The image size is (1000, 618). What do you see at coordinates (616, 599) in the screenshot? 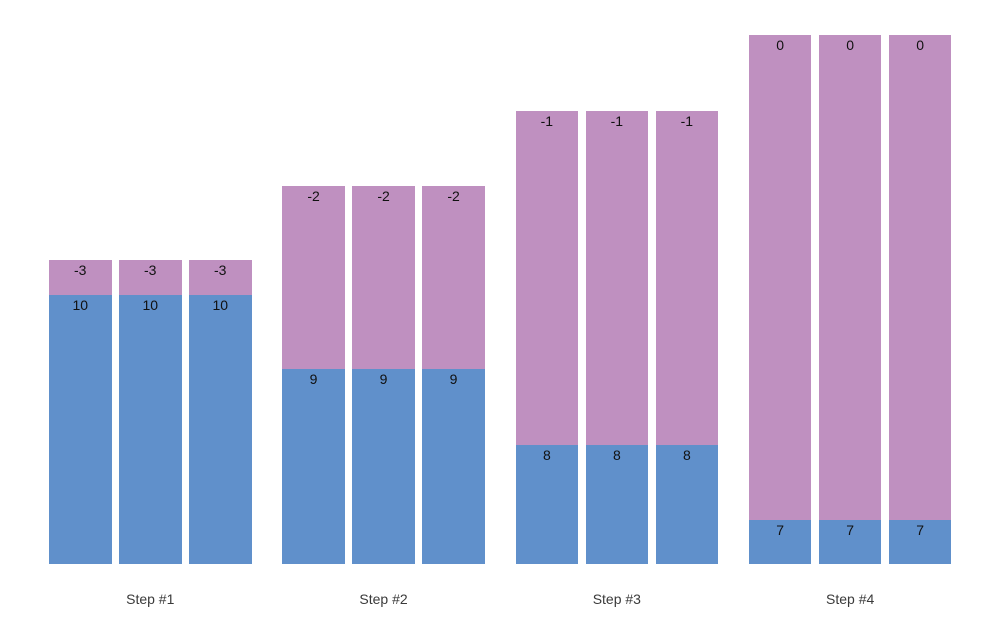
I see `x-axis-category-label: Step #3` at bounding box center [616, 599].